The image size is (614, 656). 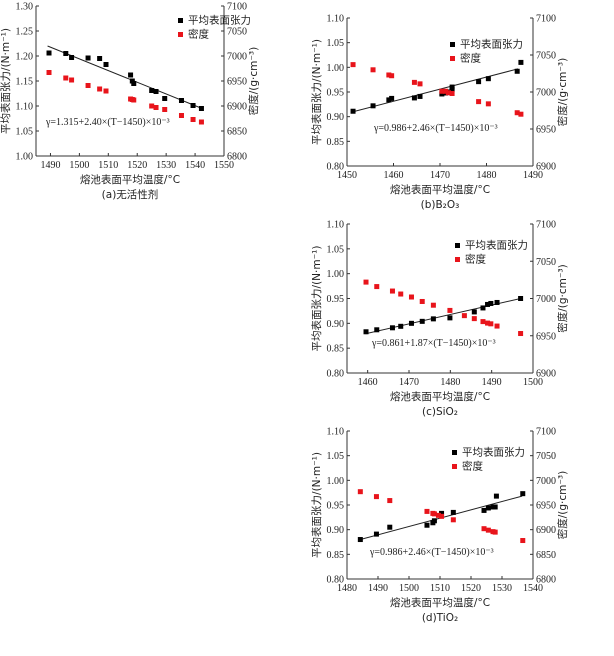 What do you see at coordinates (107, 122) in the screenshot?
I see `fit-equation: γ=1.315+2.40×(T−1450)×10⁻³` at bounding box center [107, 122].